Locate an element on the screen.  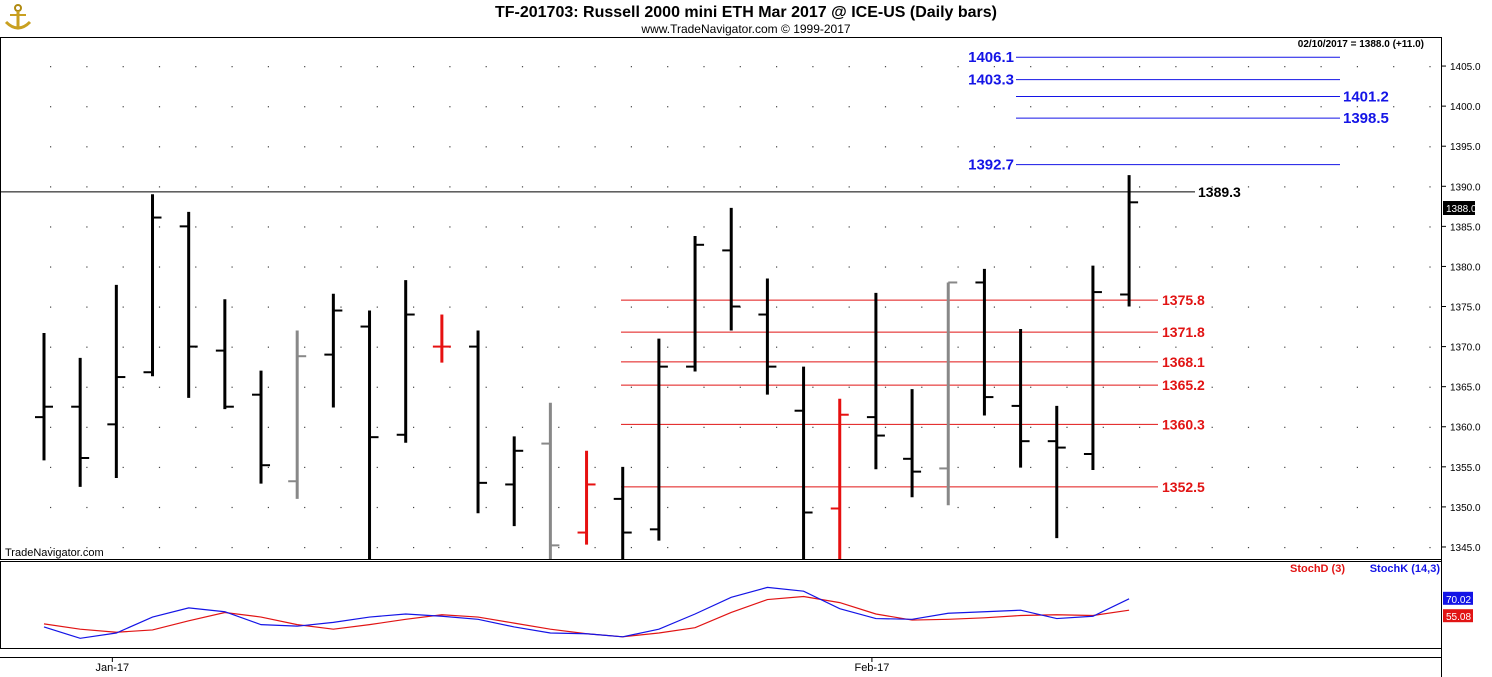
badge-bg is located at coordinates (1458, 616).